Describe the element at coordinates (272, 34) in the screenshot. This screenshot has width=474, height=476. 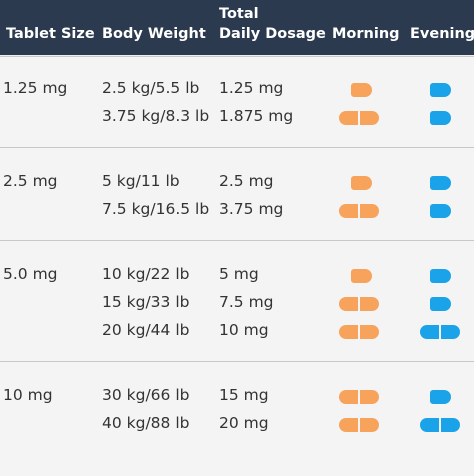
I see `header-daily-dosage: Daily Dosage` at that location.